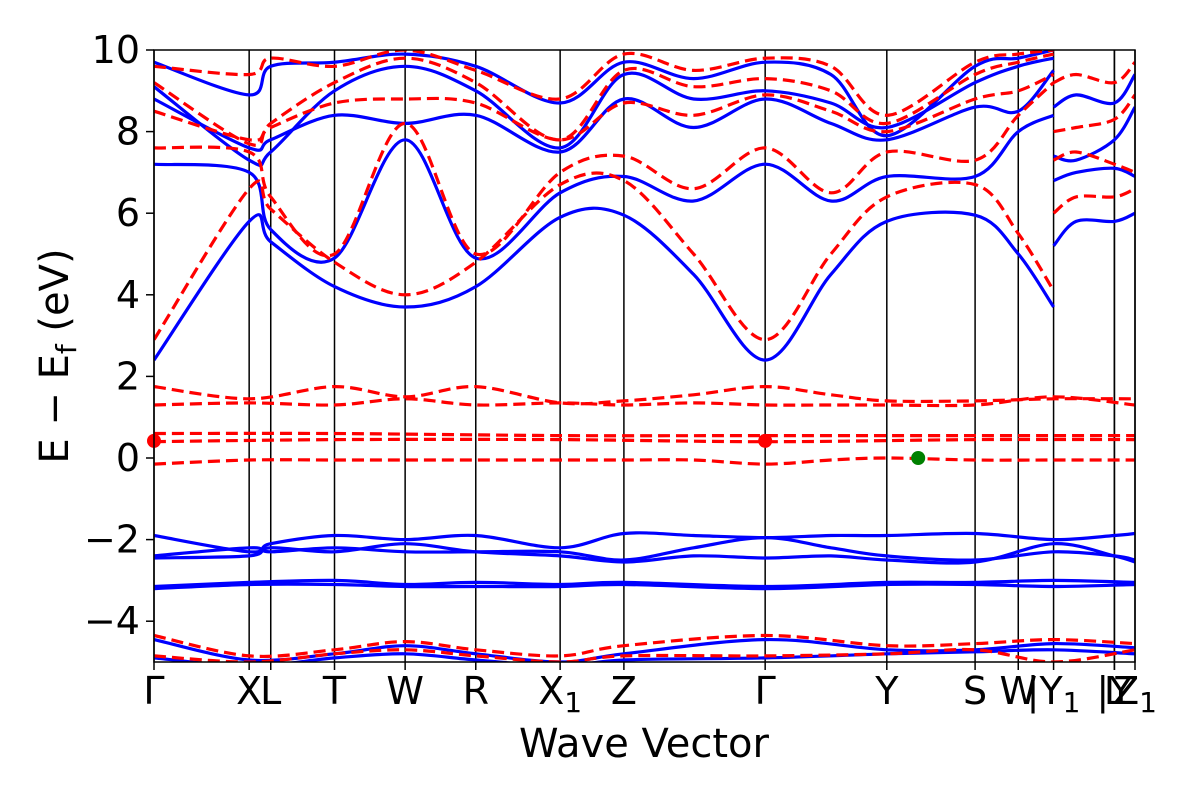 This screenshot has height=800, width=1200. What do you see at coordinates (249, 691) in the screenshot?
I see `x-tick-label-1: X` at bounding box center [249, 691].